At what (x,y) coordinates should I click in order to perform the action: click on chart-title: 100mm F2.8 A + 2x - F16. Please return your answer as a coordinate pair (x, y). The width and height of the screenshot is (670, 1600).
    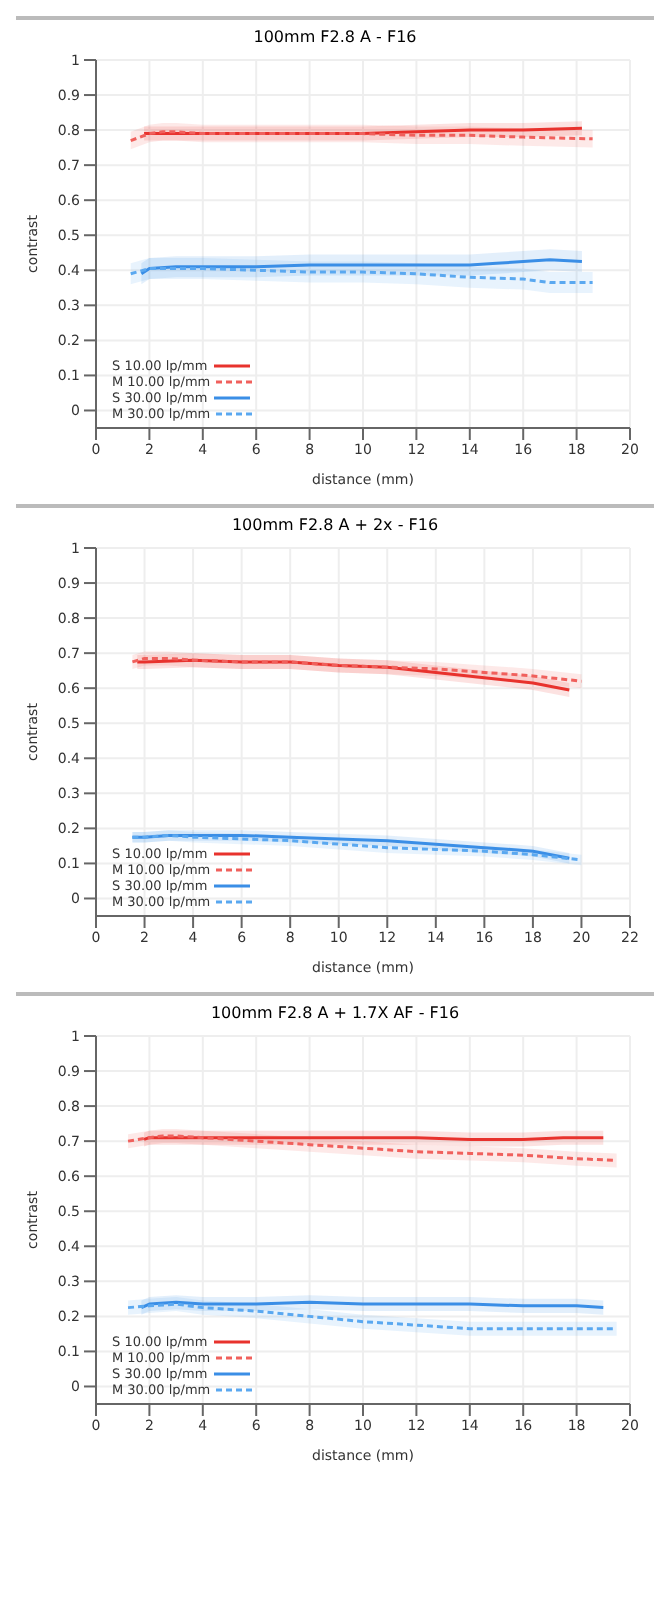
    Looking at the image, I should click on (335, 525).